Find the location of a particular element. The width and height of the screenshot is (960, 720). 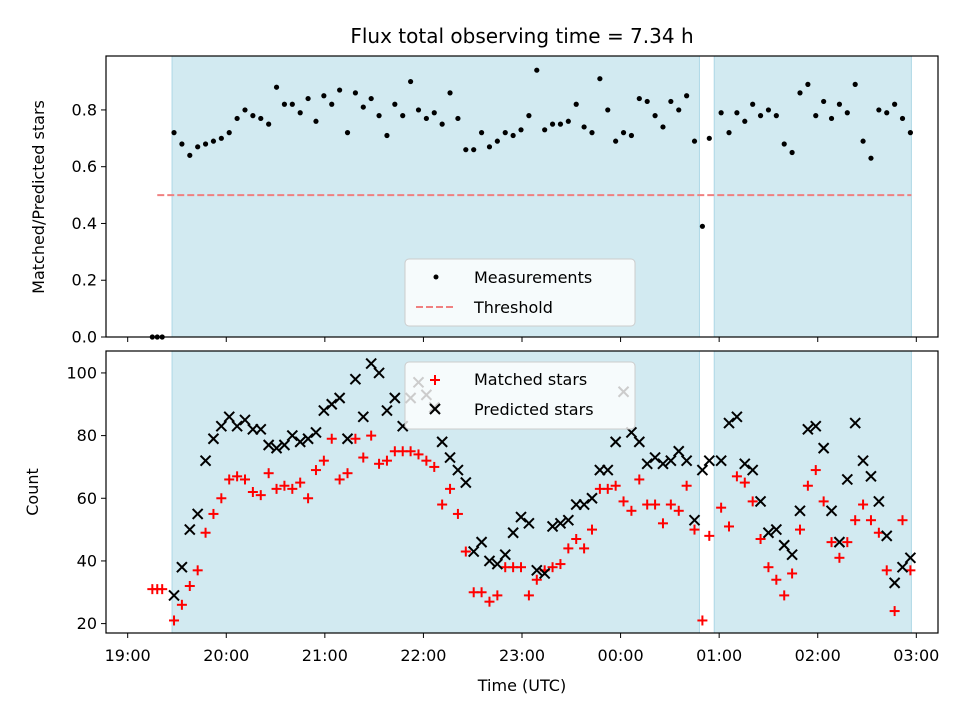

top-y-ticks: 0.0 0.2 0.4 0.6 0.8 is located at coordinates (89, 223).